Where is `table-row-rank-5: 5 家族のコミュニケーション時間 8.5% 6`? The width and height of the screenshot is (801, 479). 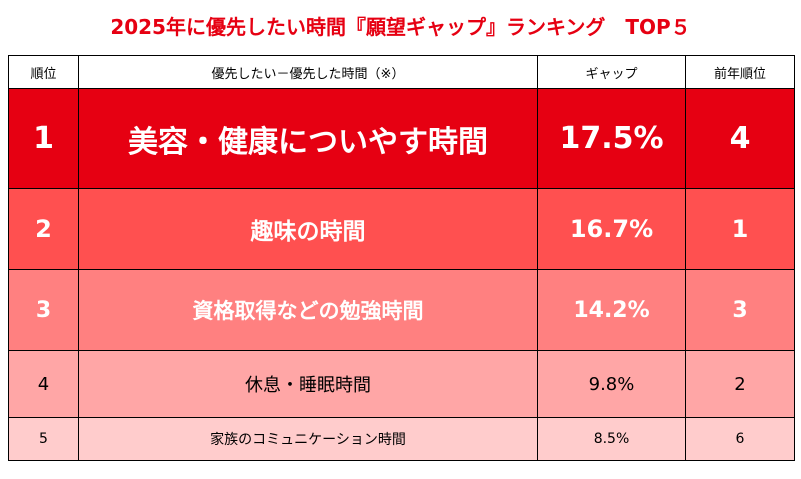 table-row-rank-5: 5 家族のコミュニケーション時間 8.5% 6 is located at coordinates (401, 439).